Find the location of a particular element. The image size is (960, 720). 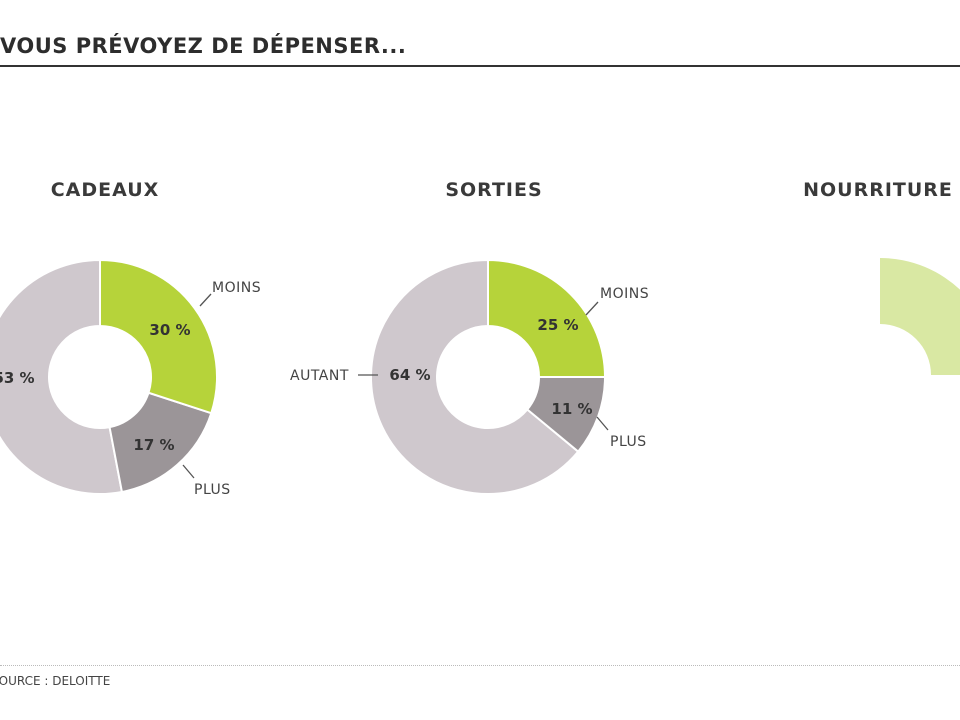

chart-title-nourriture: NOURRITURE is located at coordinates (878, 190).